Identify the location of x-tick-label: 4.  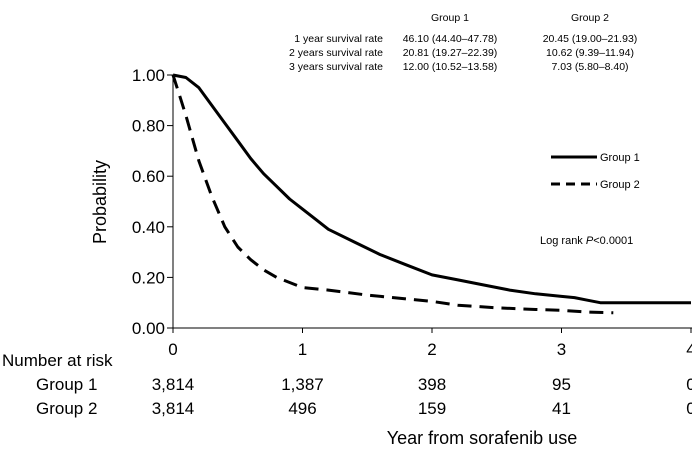
(689, 349).